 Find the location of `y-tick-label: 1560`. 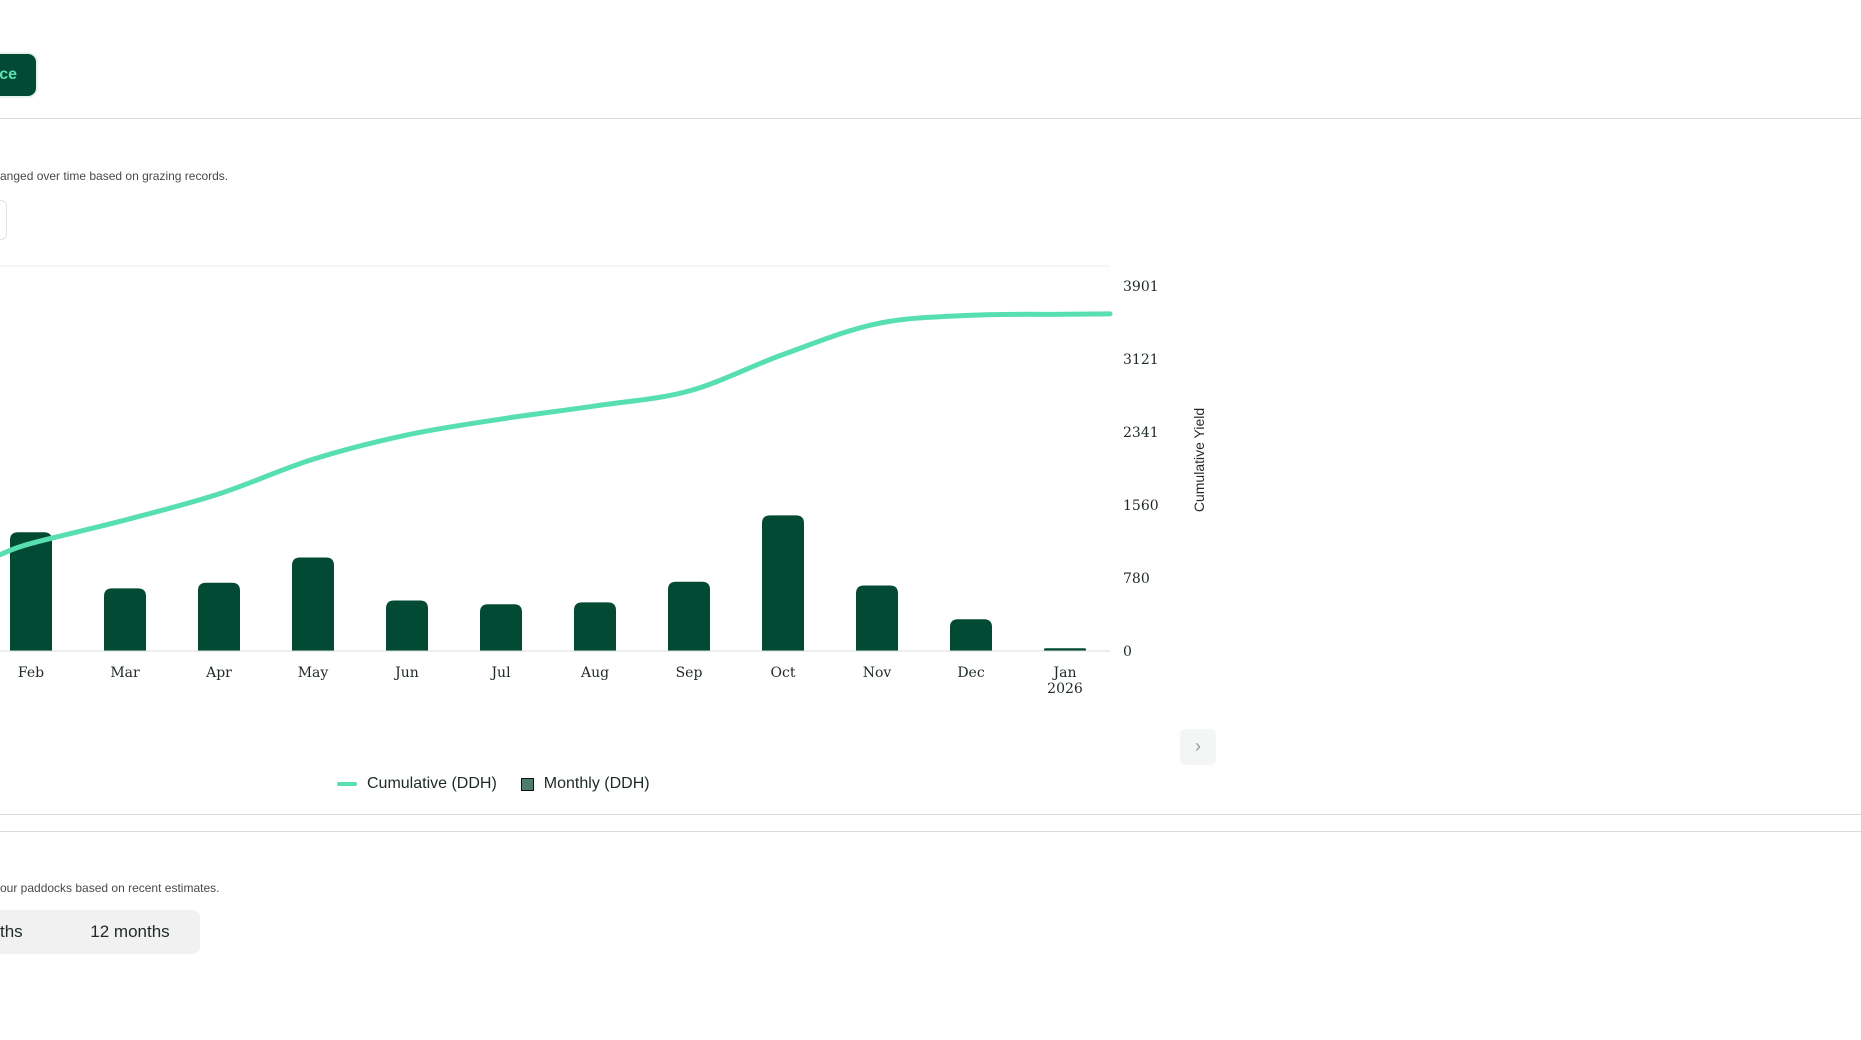

y-tick-label: 1560 is located at coordinates (1141, 506).